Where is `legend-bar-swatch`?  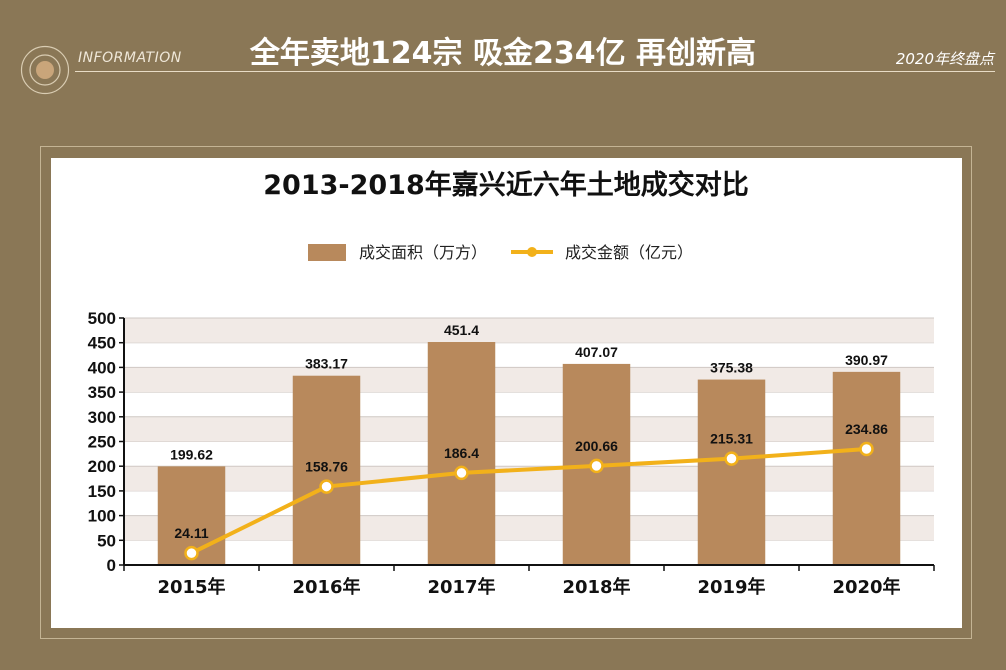
legend-bar-swatch is located at coordinates (327, 252).